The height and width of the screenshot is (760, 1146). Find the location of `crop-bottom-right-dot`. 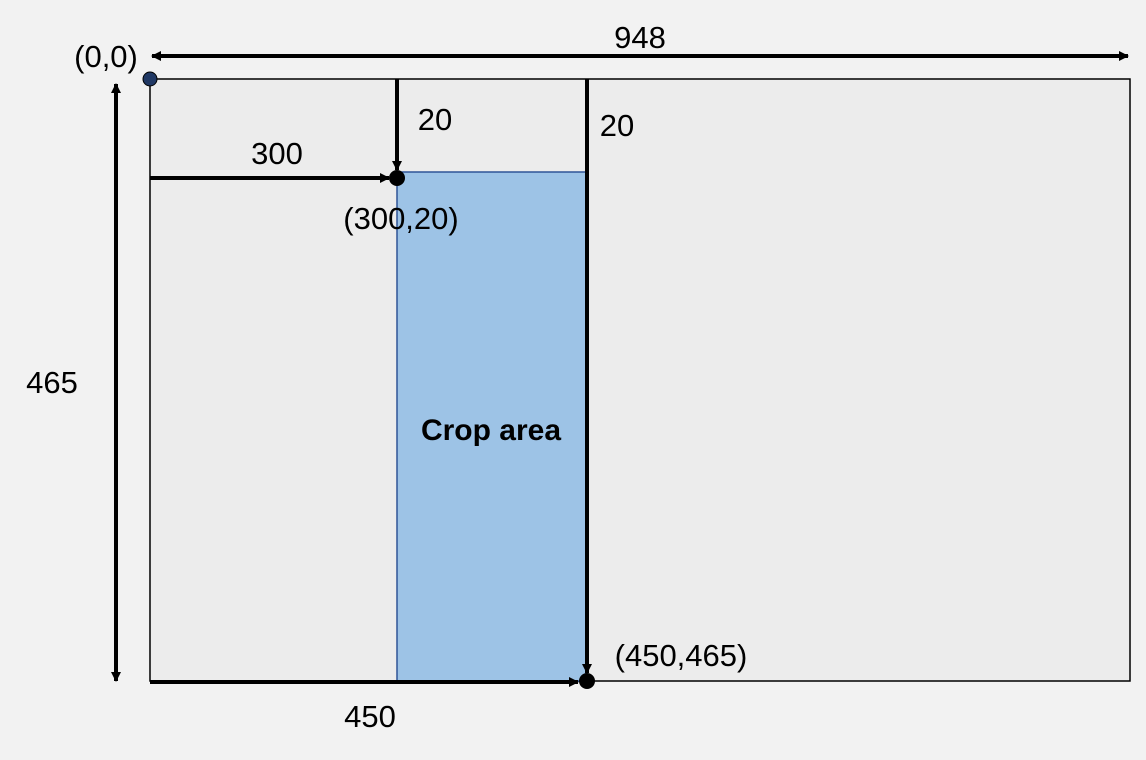

crop-bottom-right-dot is located at coordinates (587, 681).